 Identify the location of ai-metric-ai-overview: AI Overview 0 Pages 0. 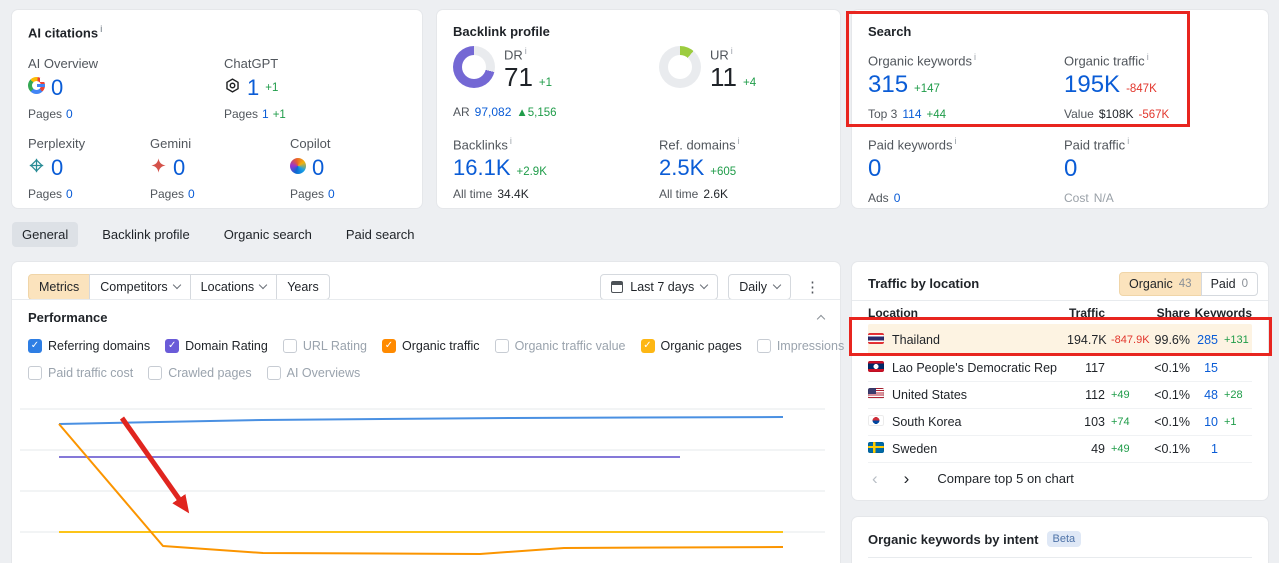
(93, 88).